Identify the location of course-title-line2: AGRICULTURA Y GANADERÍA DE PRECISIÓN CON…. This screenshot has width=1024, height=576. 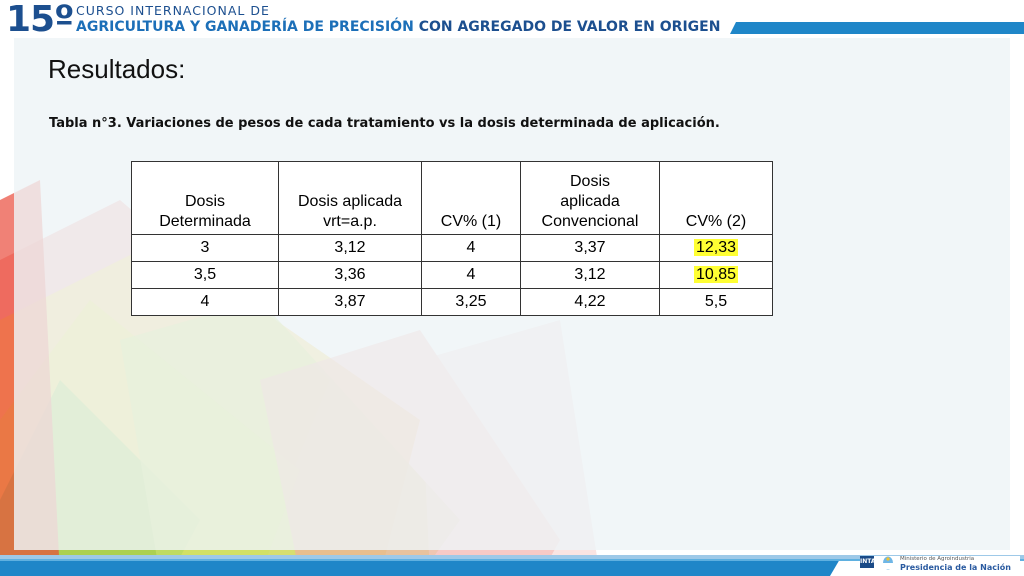
(398, 27).